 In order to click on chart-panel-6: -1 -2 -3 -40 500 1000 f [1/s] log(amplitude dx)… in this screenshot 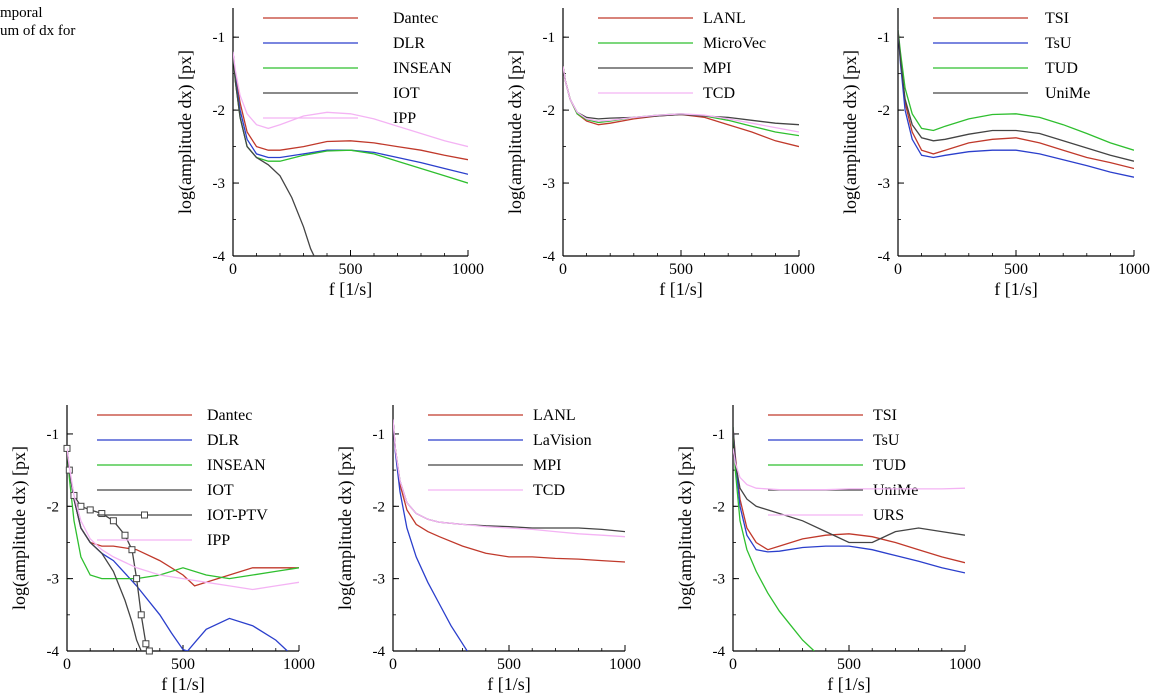, I will do `click(828, 549)`.